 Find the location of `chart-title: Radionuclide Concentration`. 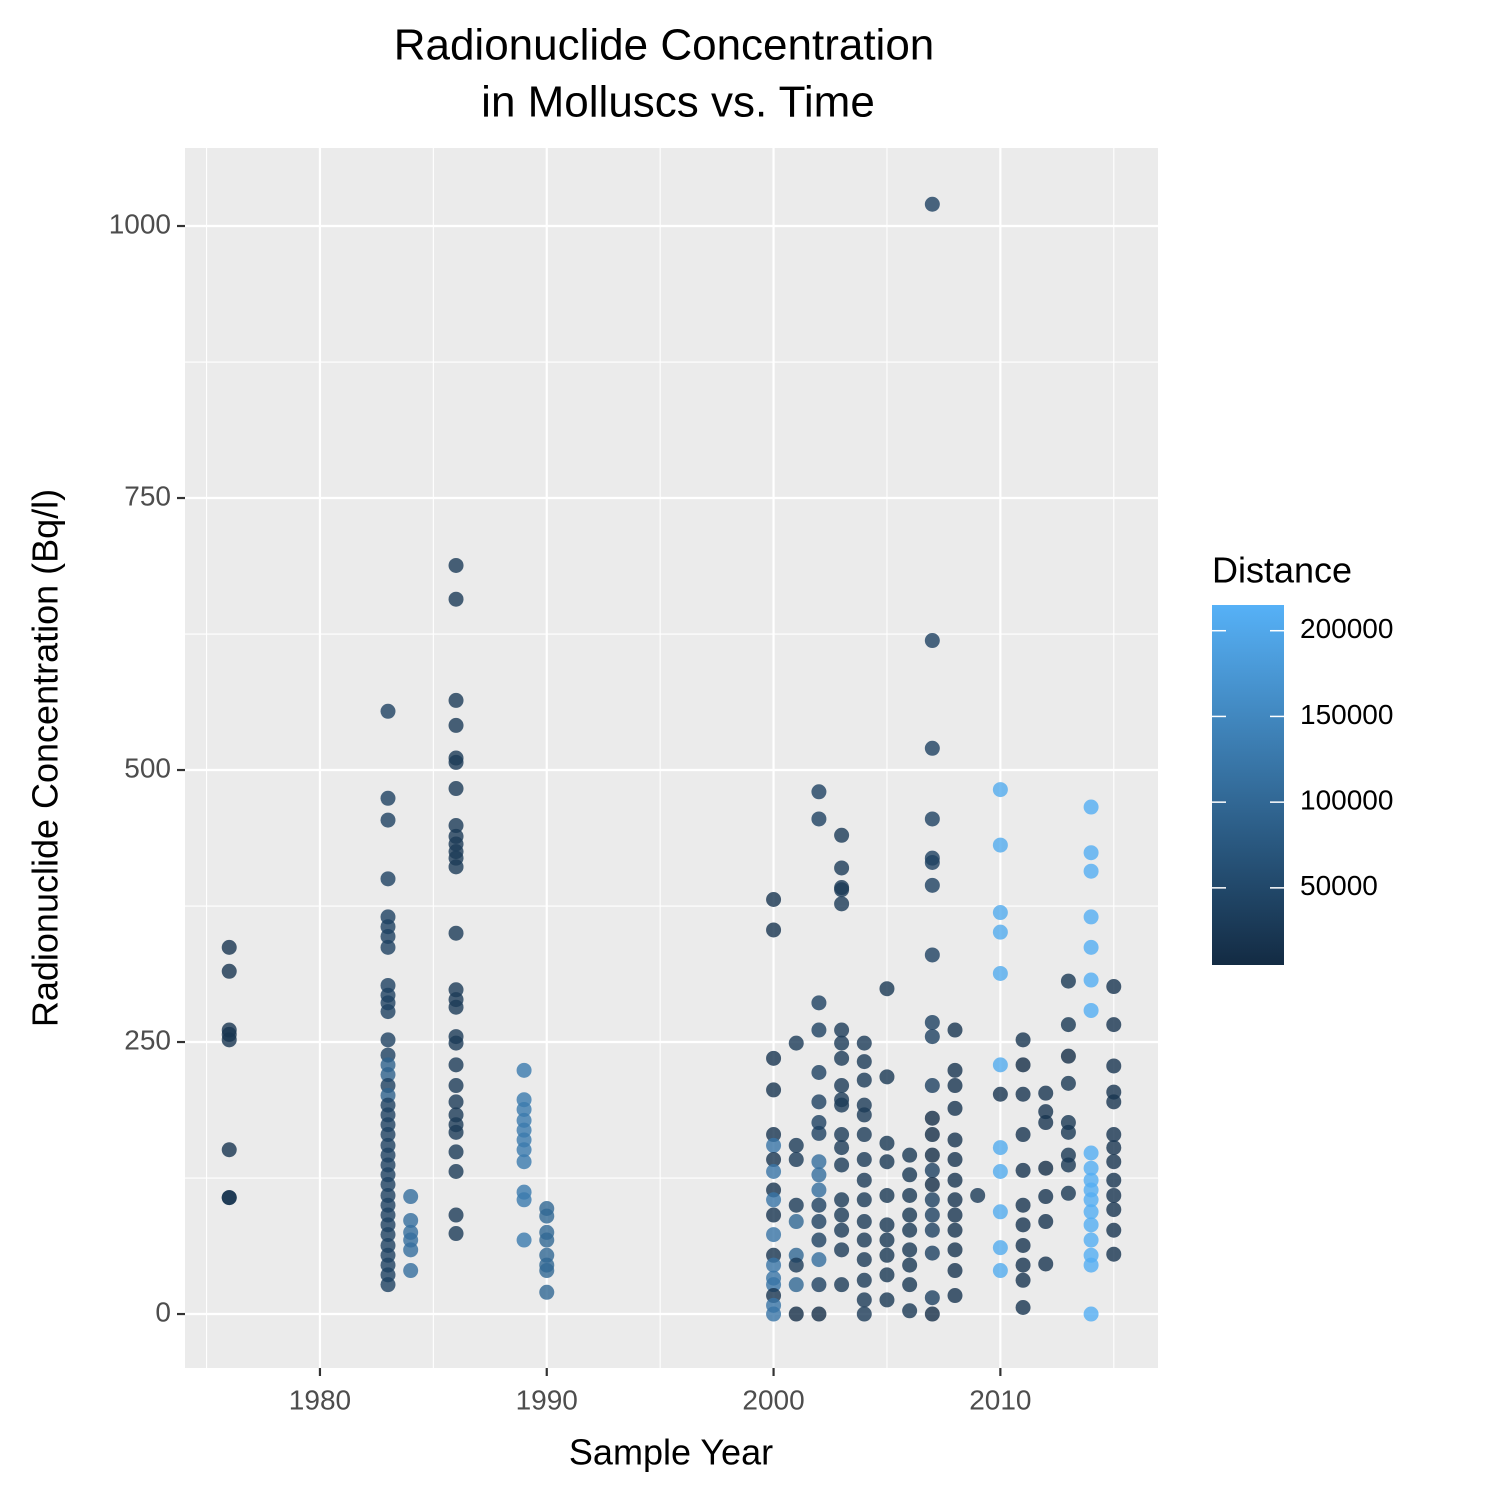

chart-title: Radionuclide Concentration is located at coordinates (664, 45).